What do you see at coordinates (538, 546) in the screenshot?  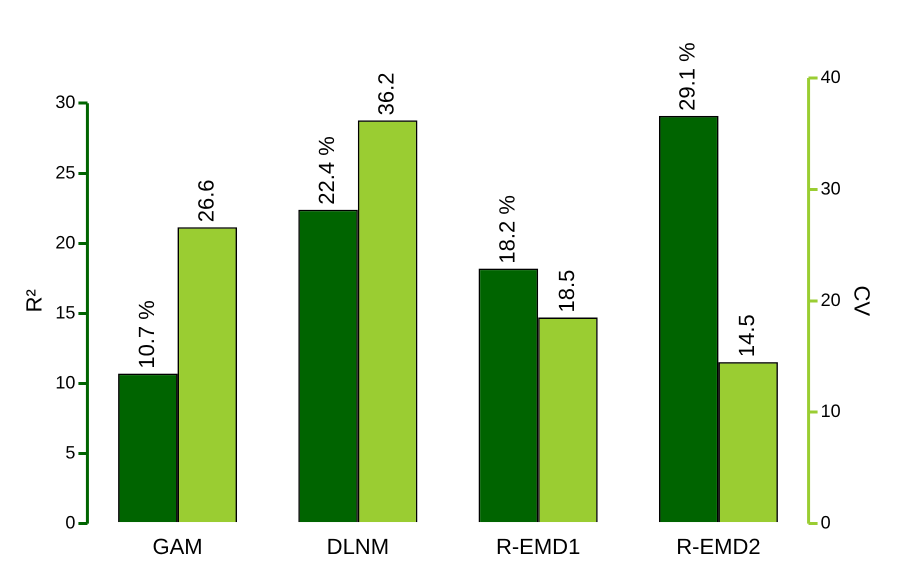 I see `x-tick-label: R-EMD1` at bounding box center [538, 546].